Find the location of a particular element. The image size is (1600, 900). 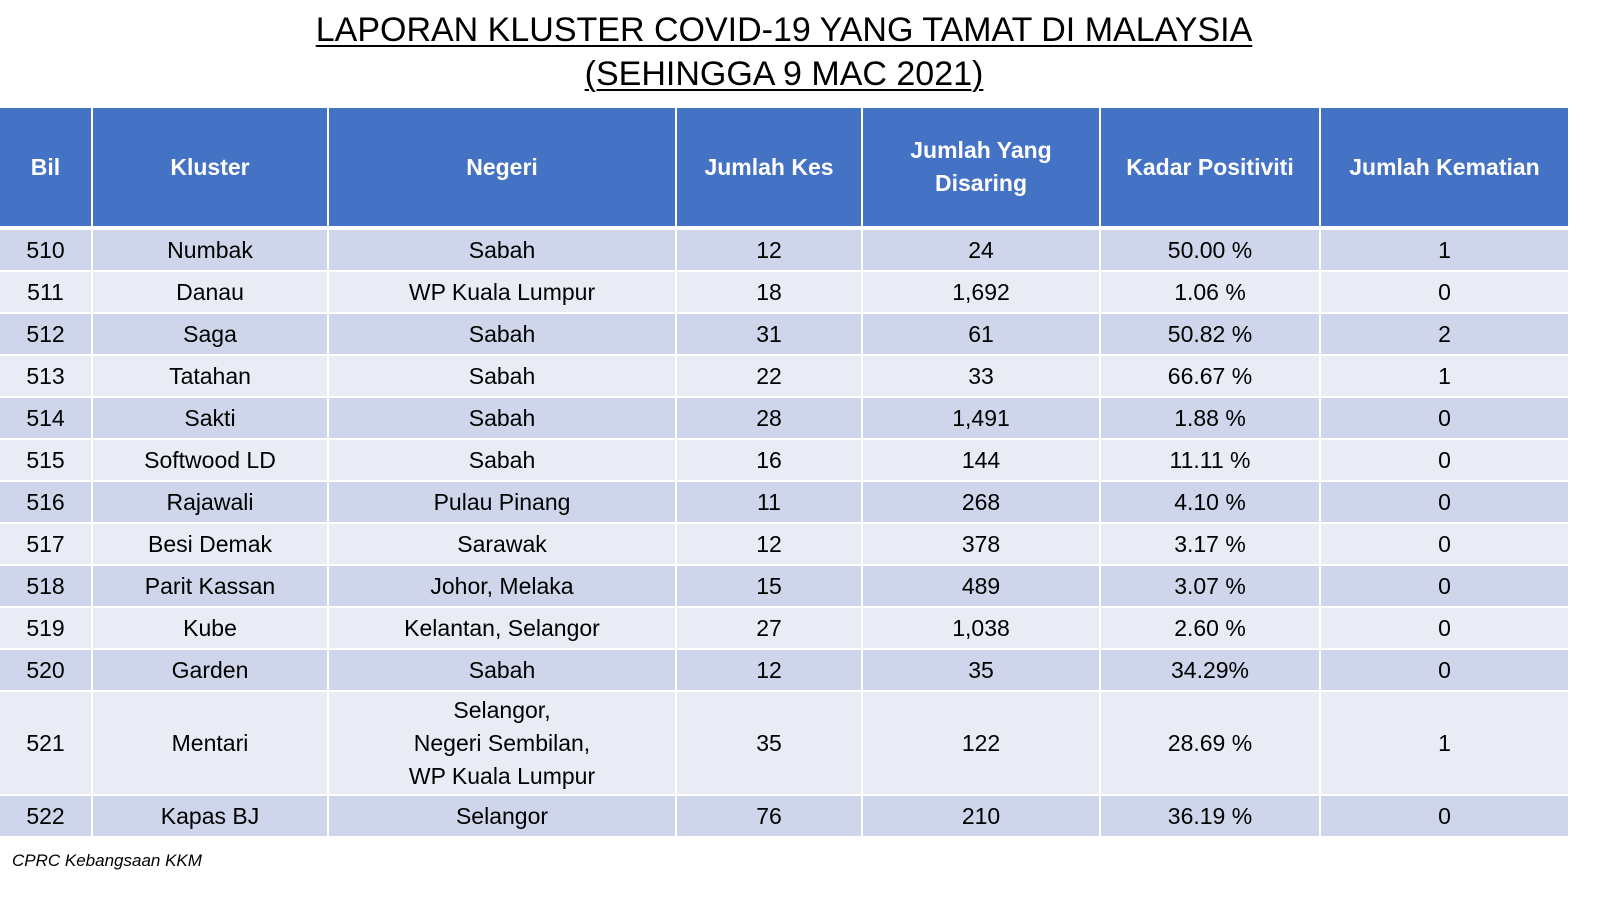

cell-kluster: Rajawali is located at coordinates (210, 501).